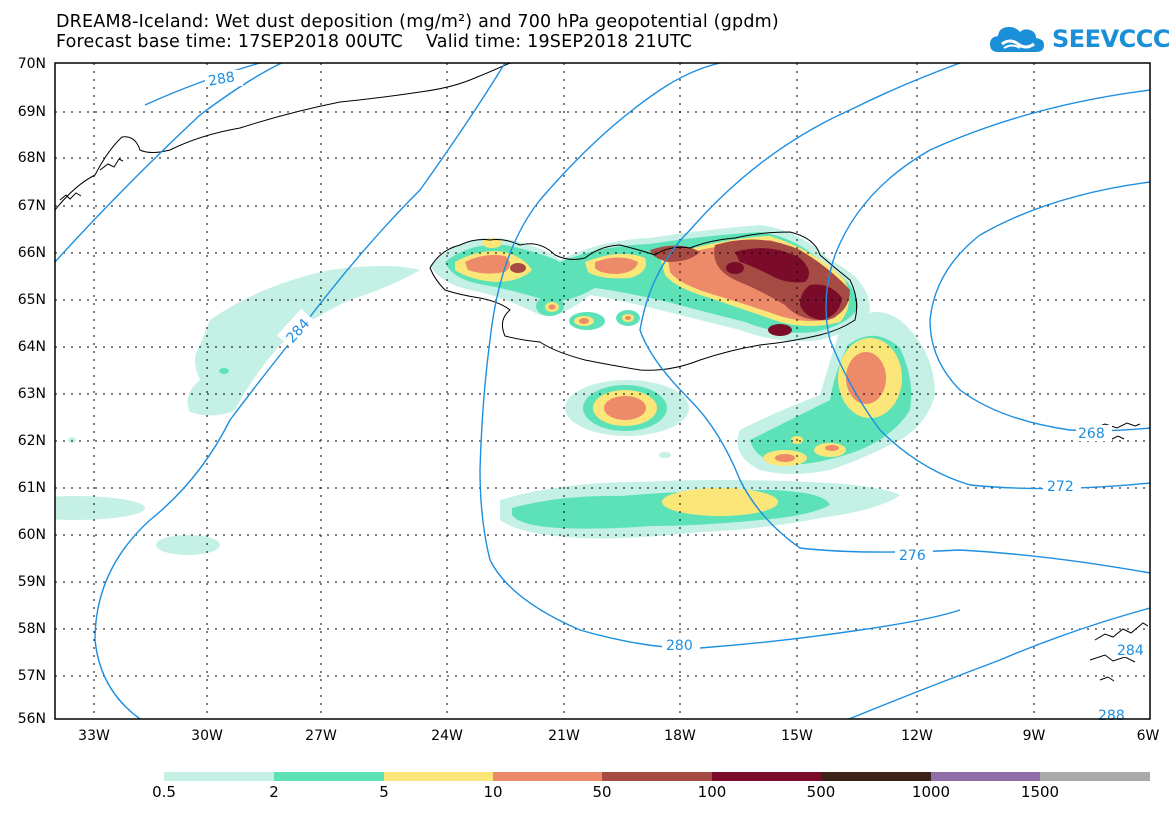 This screenshot has width=1175, height=815. I want to click on logo-text: SEEVCCC, so click(1111, 39).